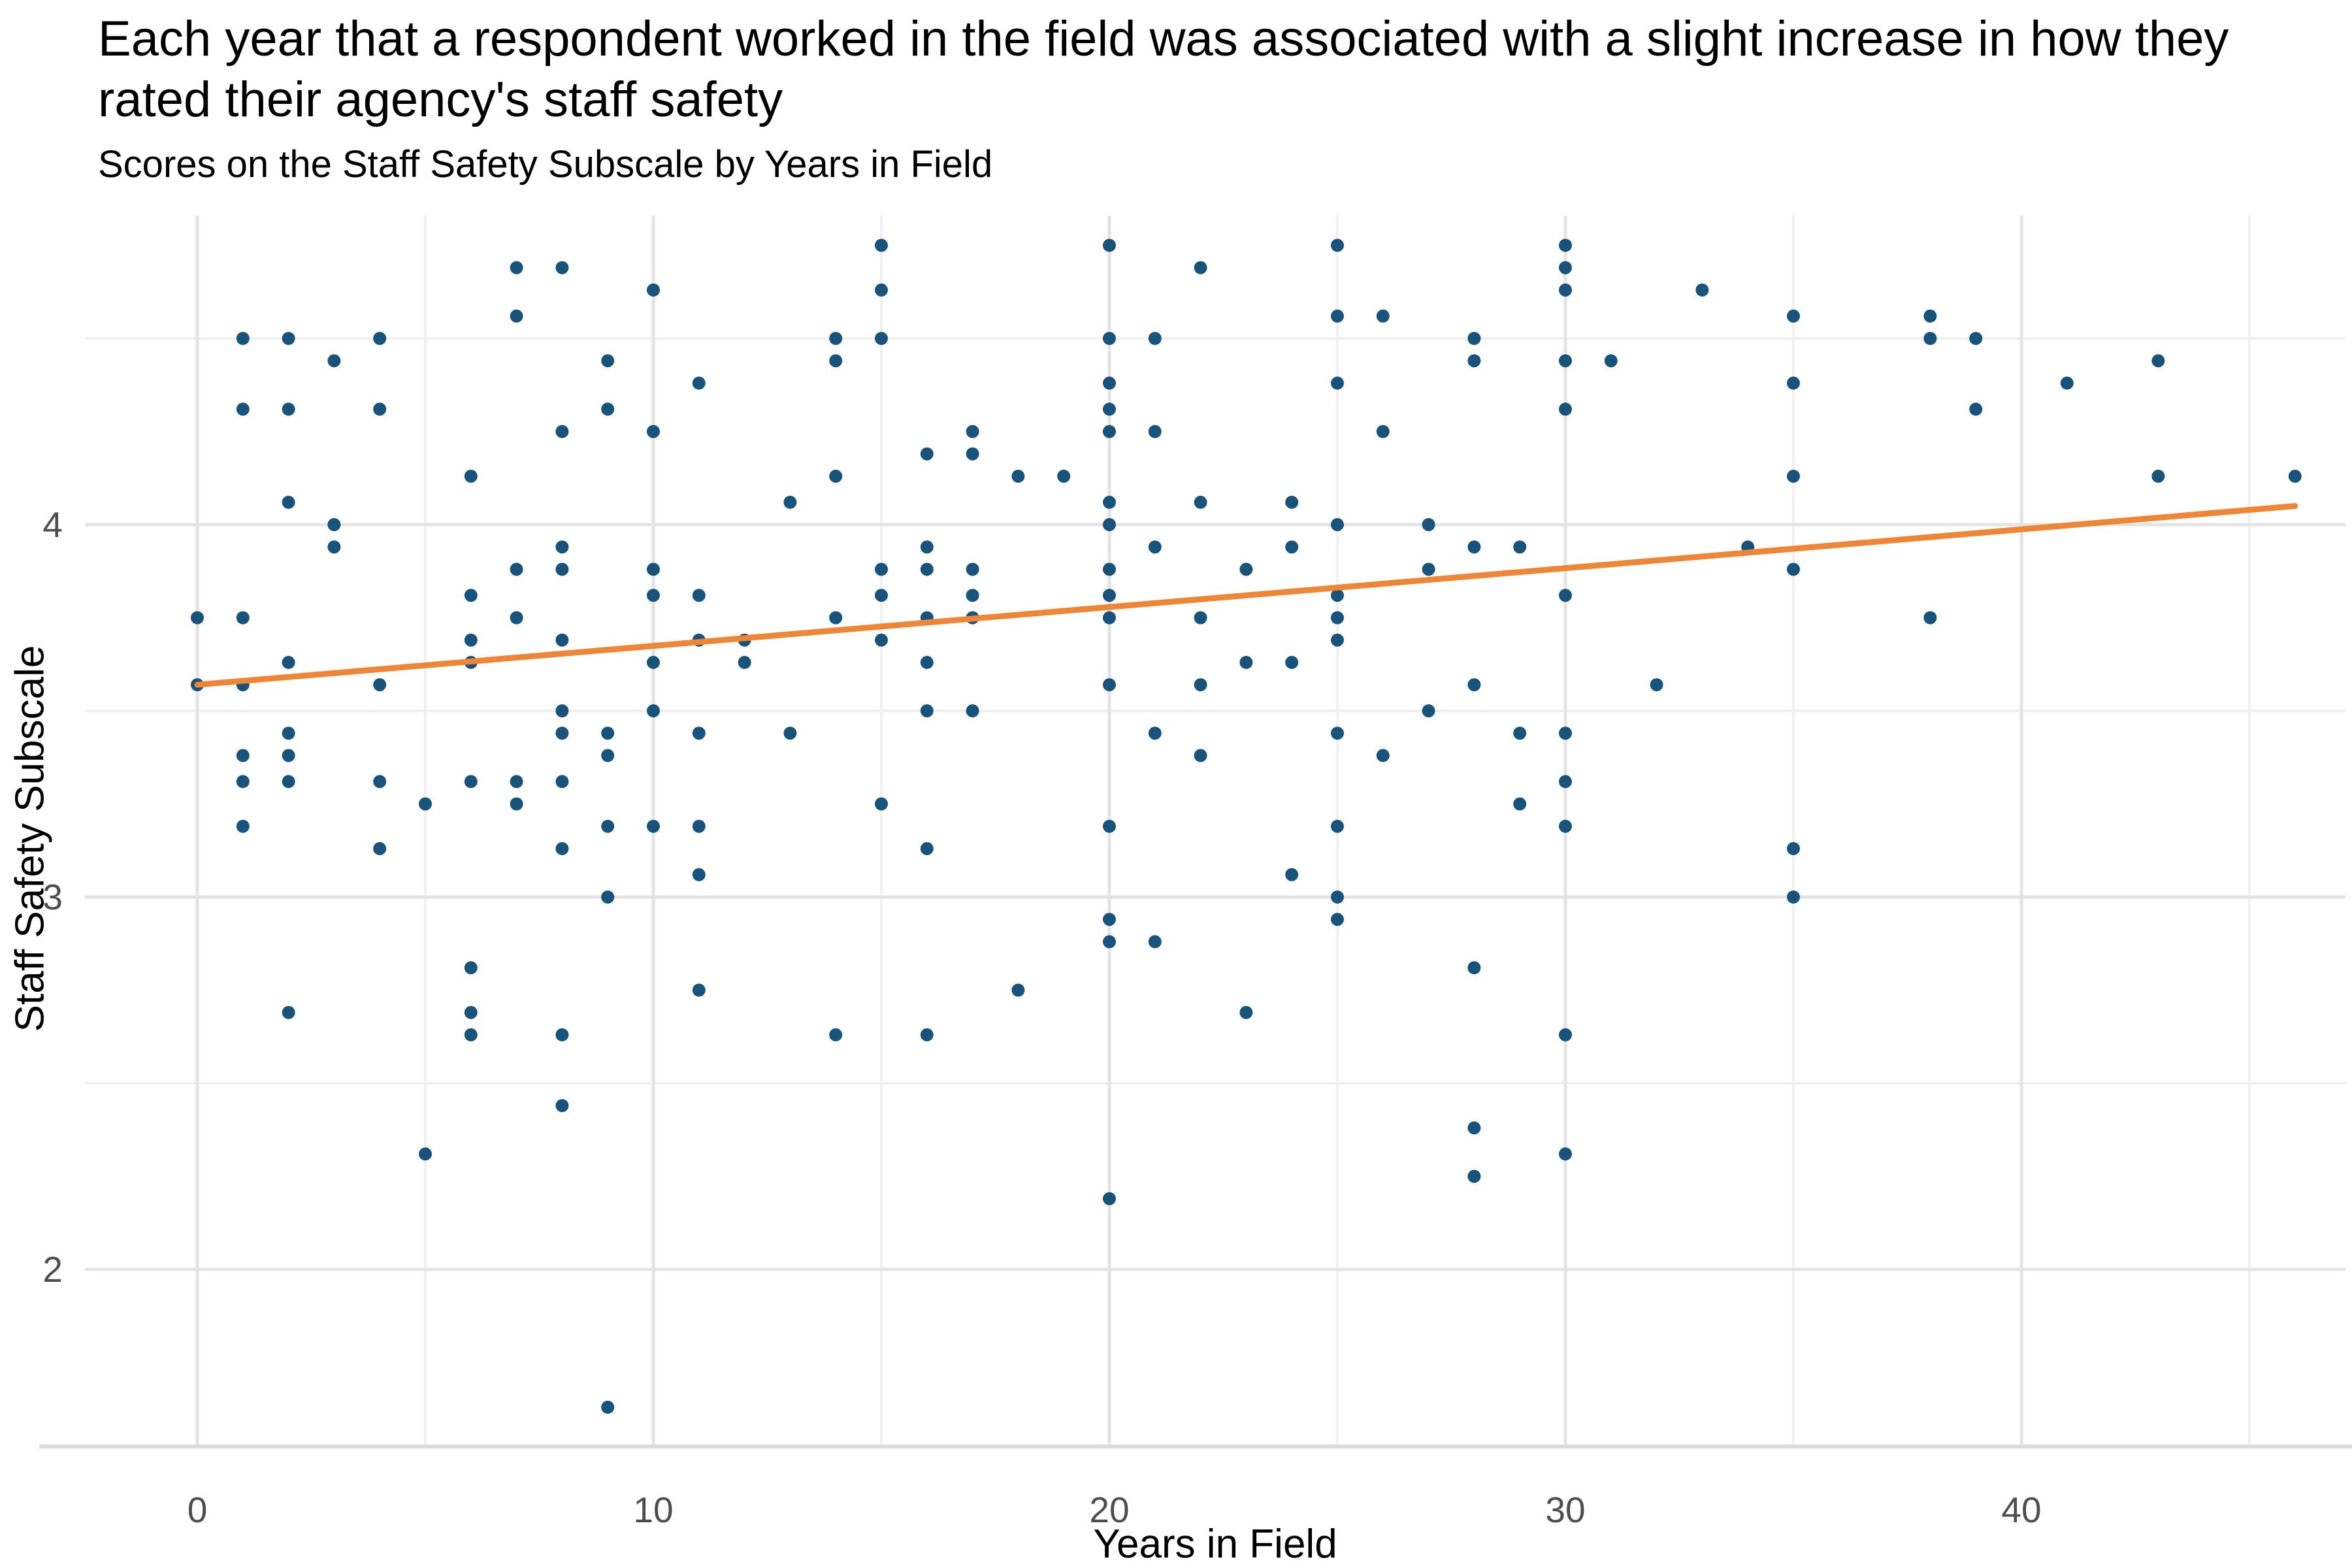 The image size is (2352, 1568). What do you see at coordinates (1565, 1510) in the screenshot?
I see `x-tick-label: 30` at bounding box center [1565, 1510].